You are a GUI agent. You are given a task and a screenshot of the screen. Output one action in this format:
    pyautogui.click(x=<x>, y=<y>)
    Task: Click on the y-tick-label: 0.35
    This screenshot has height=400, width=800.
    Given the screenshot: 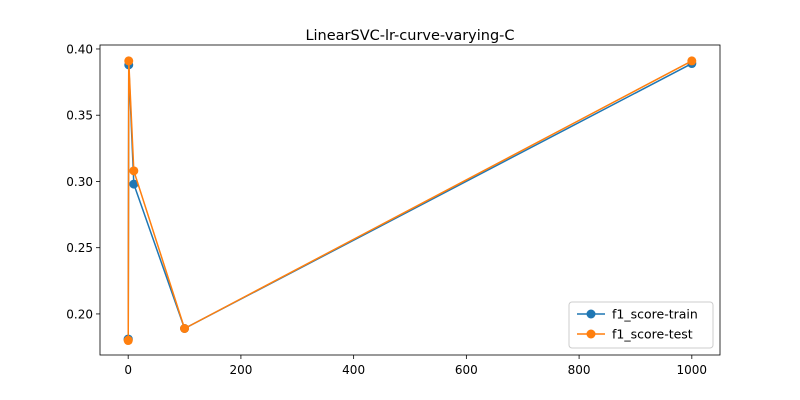 What is the action you would take?
    pyautogui.click(x=79, y=116)
    